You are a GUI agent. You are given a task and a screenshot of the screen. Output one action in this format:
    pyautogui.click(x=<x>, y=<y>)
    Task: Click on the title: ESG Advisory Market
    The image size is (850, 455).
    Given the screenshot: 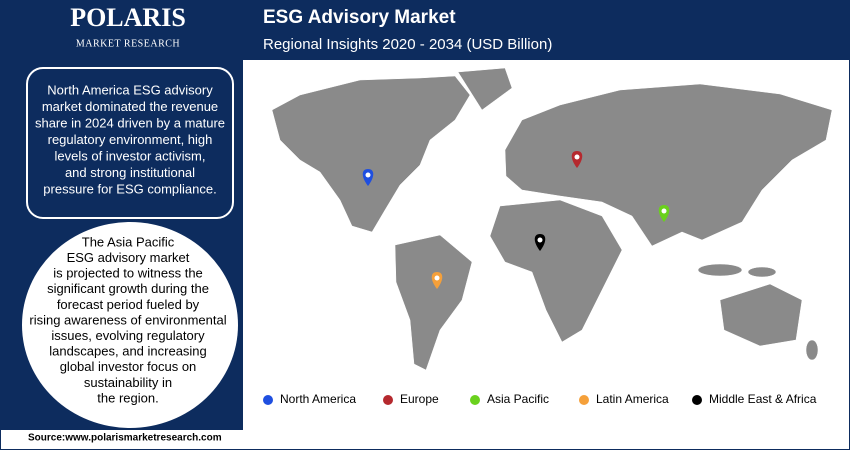 What is the action you would take?
    pyautogui.click(x=359, y=17)
    